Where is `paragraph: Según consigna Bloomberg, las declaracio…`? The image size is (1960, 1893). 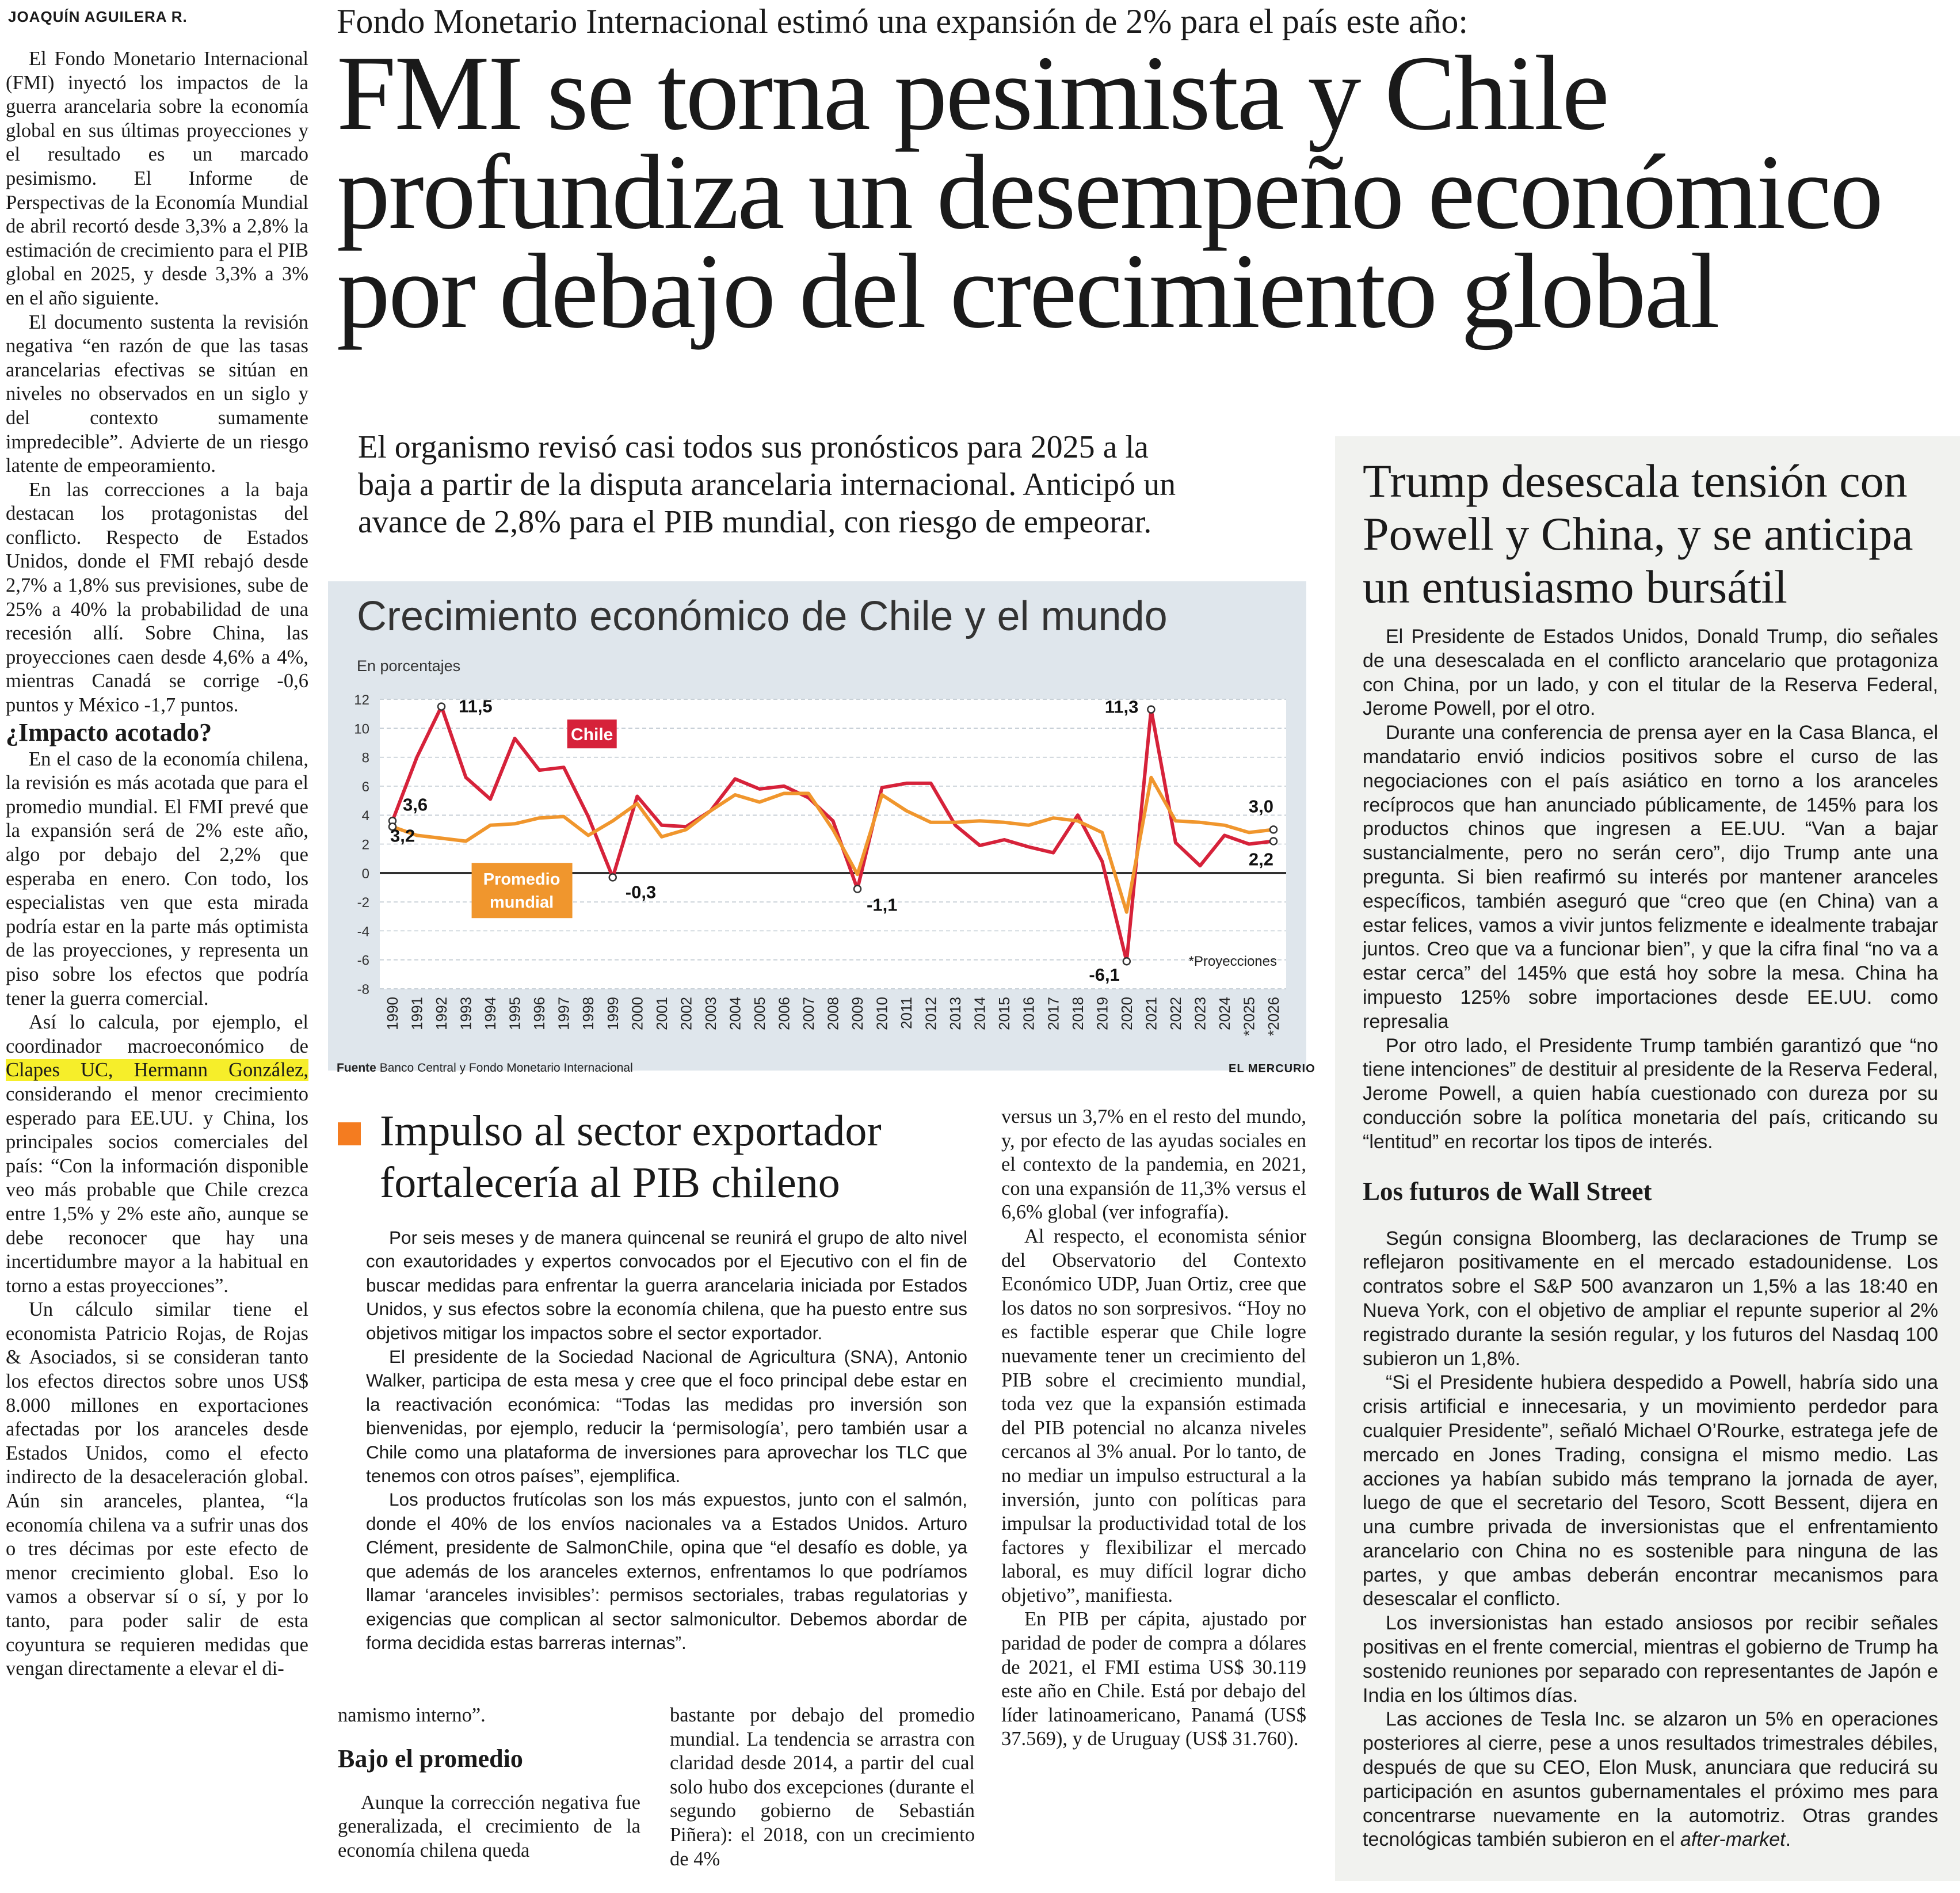
paragraph: Según consigna Bloomberg, las declaracio… is located at coordinates (1650, 1299).